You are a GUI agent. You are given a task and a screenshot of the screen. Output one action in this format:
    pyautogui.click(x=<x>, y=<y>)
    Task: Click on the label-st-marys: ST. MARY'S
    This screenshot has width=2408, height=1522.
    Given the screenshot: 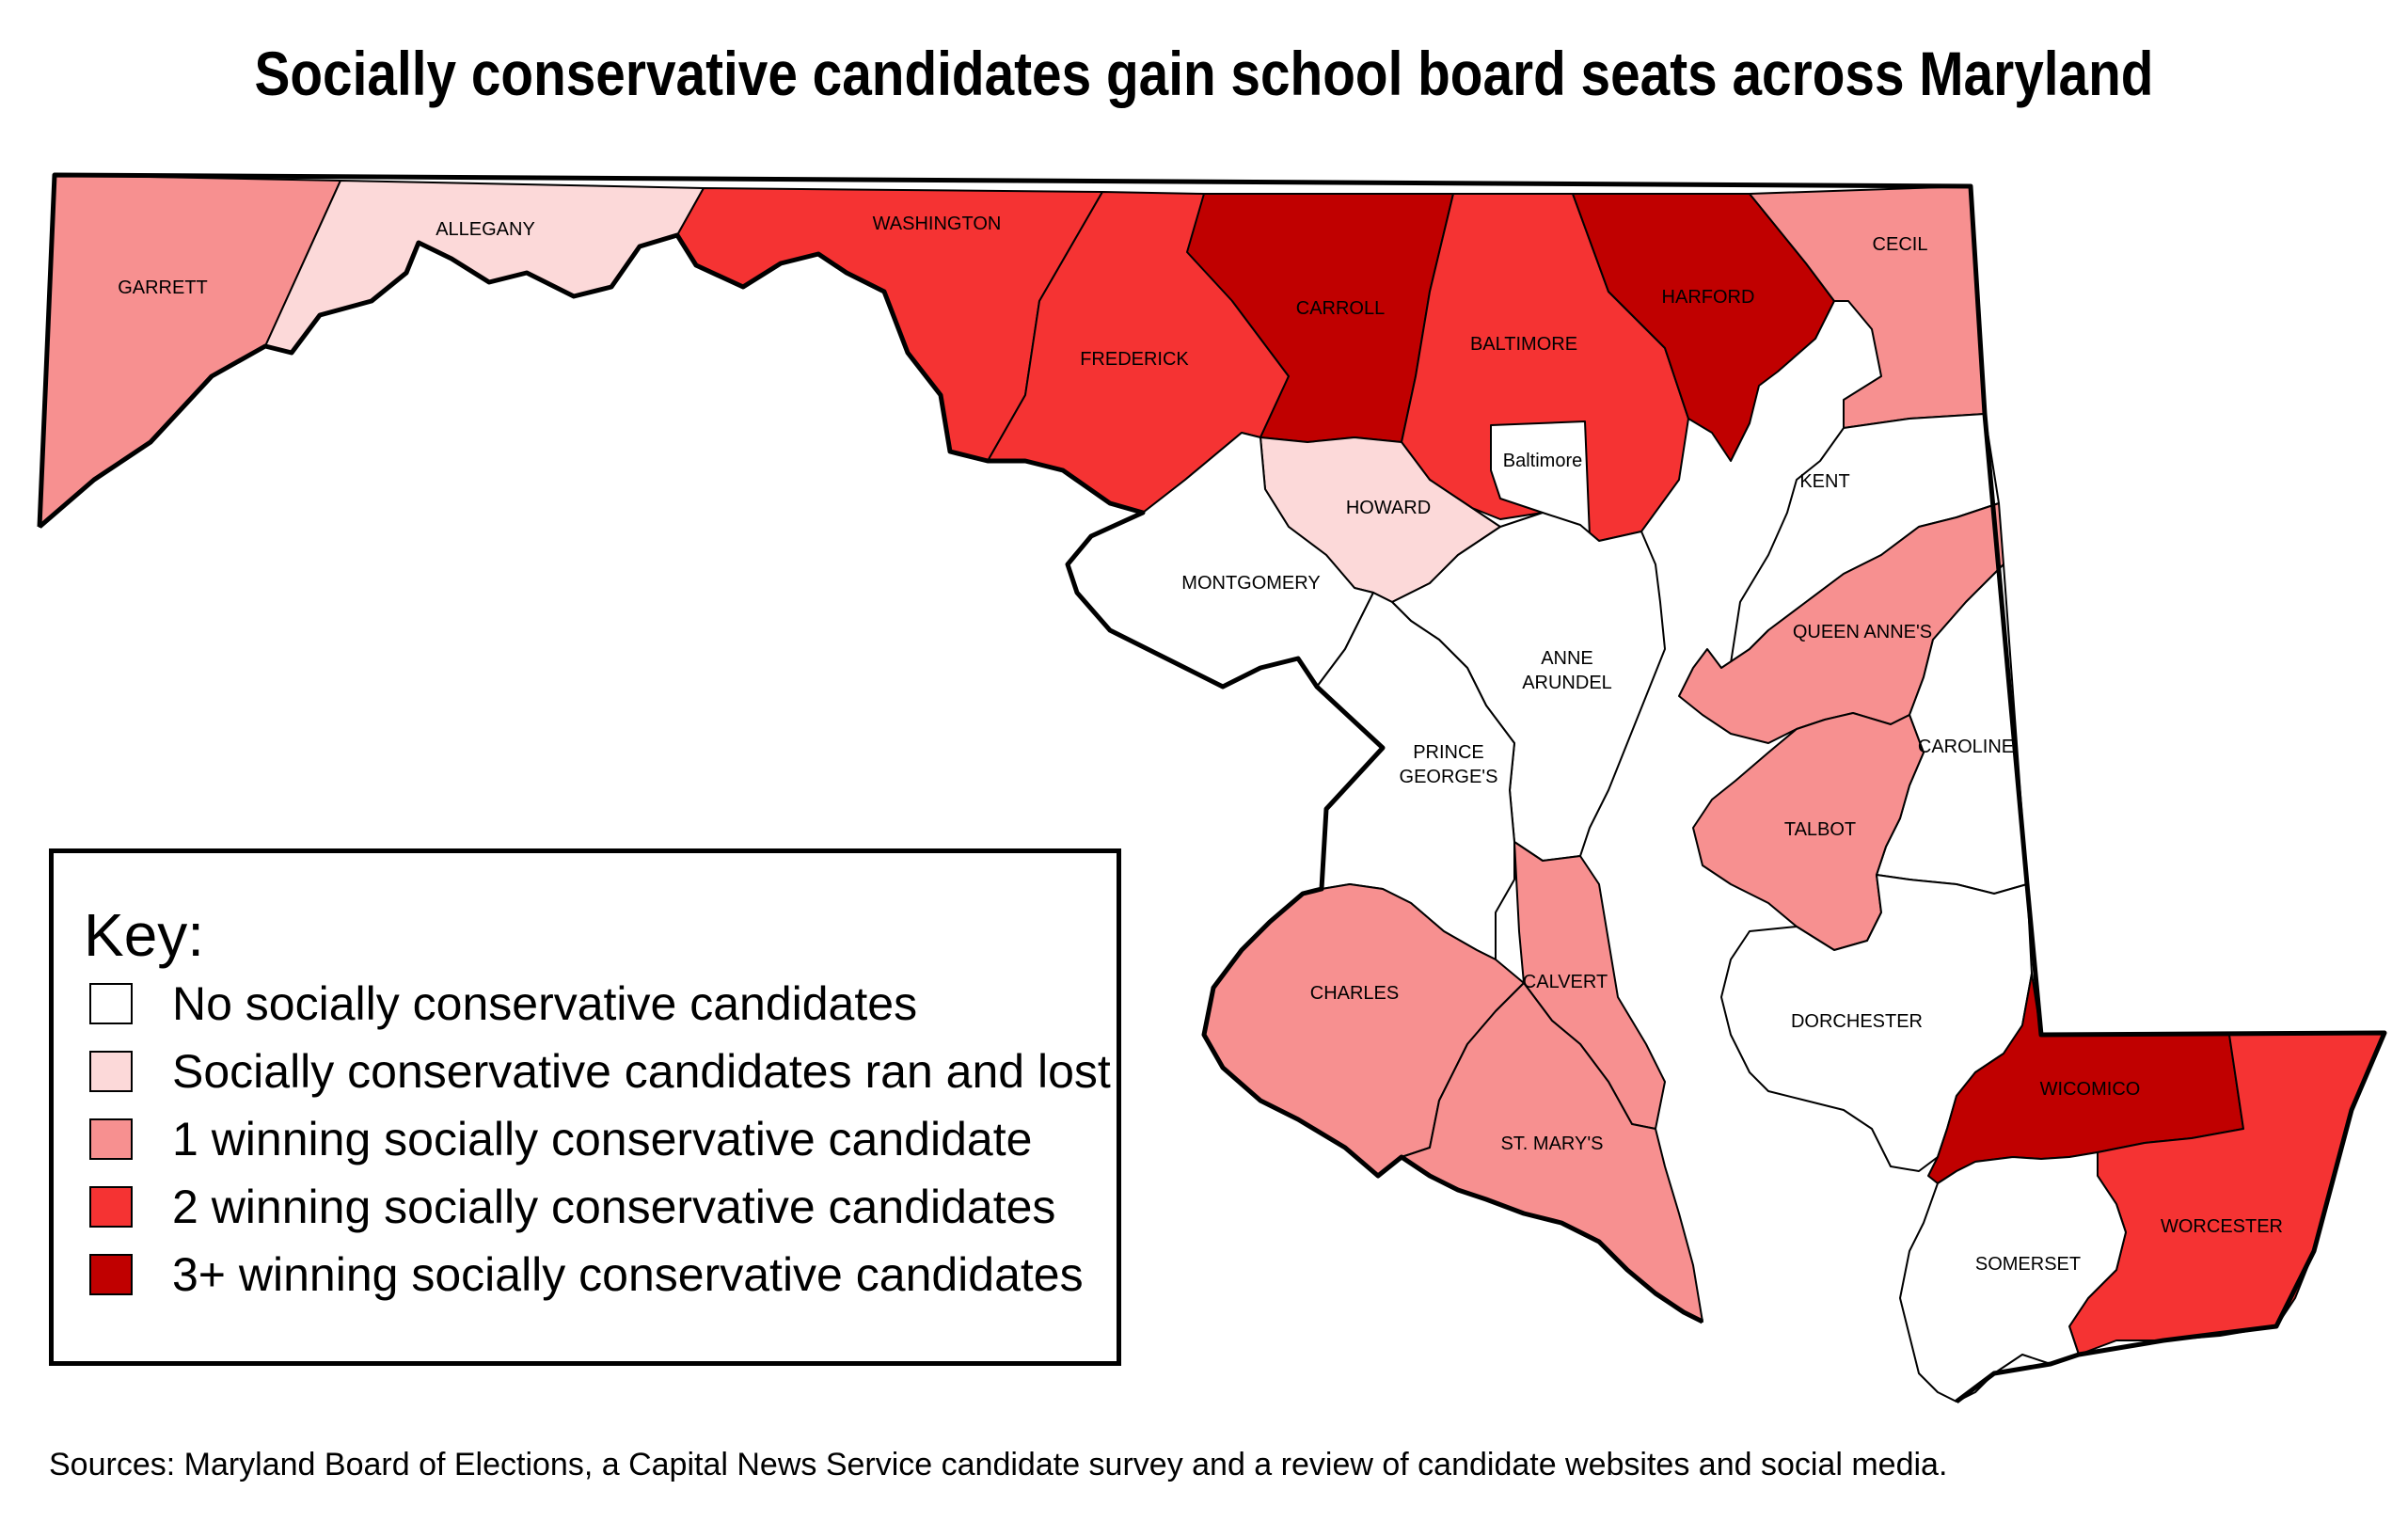 What is the action you would take?
    pyautogui.click(x=1552, y=1144)
    